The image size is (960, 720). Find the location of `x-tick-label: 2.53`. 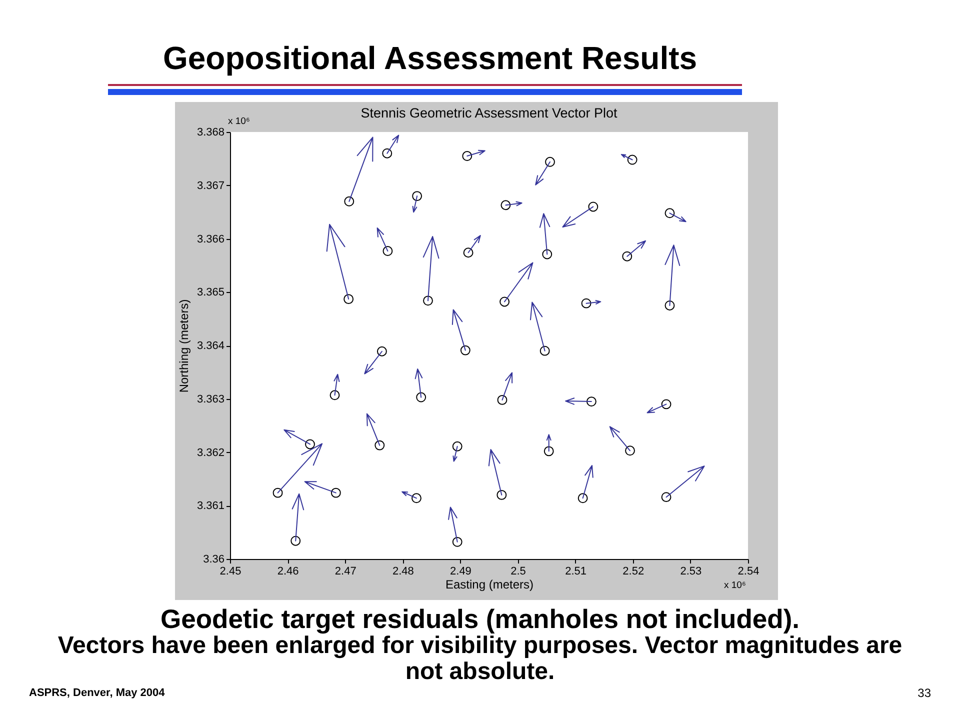

x-tick-label: 2.53 is located at coordinates (691, 572).